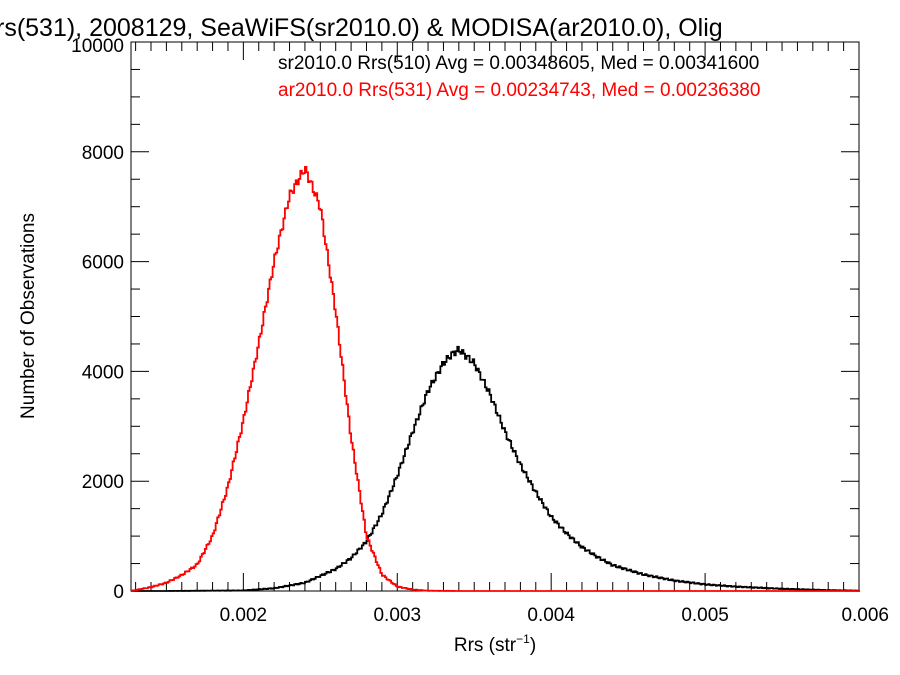  I want to click on x-axis-label: Rrs (str−1), so click(495, 644).